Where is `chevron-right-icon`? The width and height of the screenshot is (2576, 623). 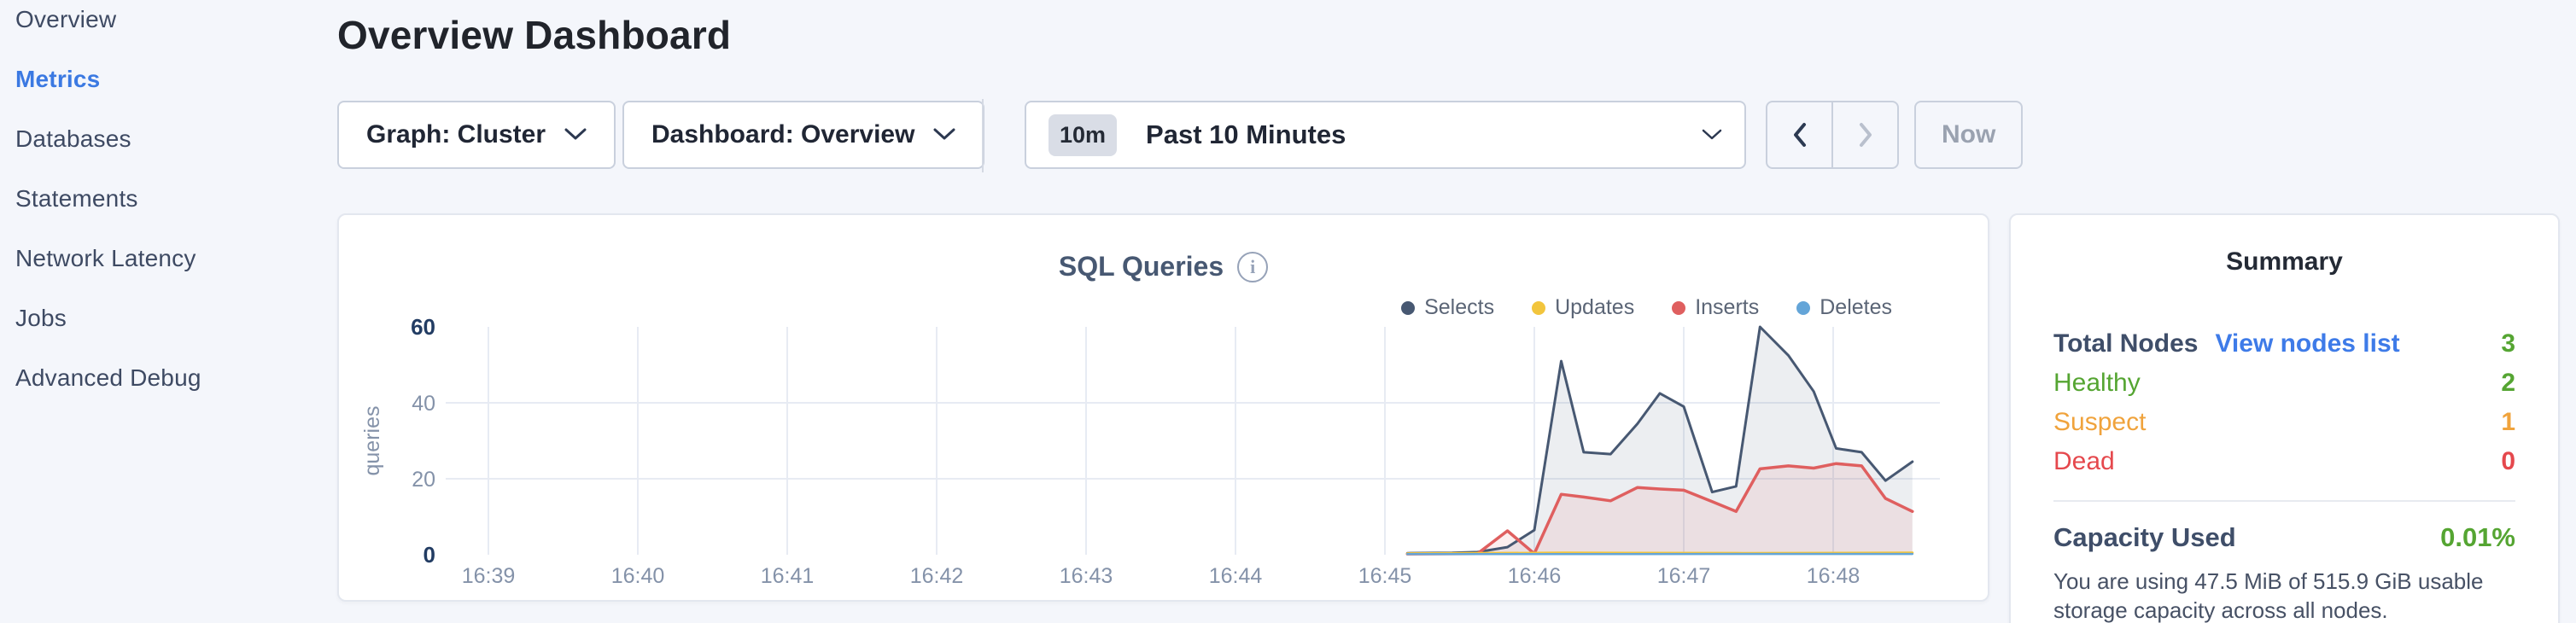 chevron-right-icon is located at coordinates (1865, 134).